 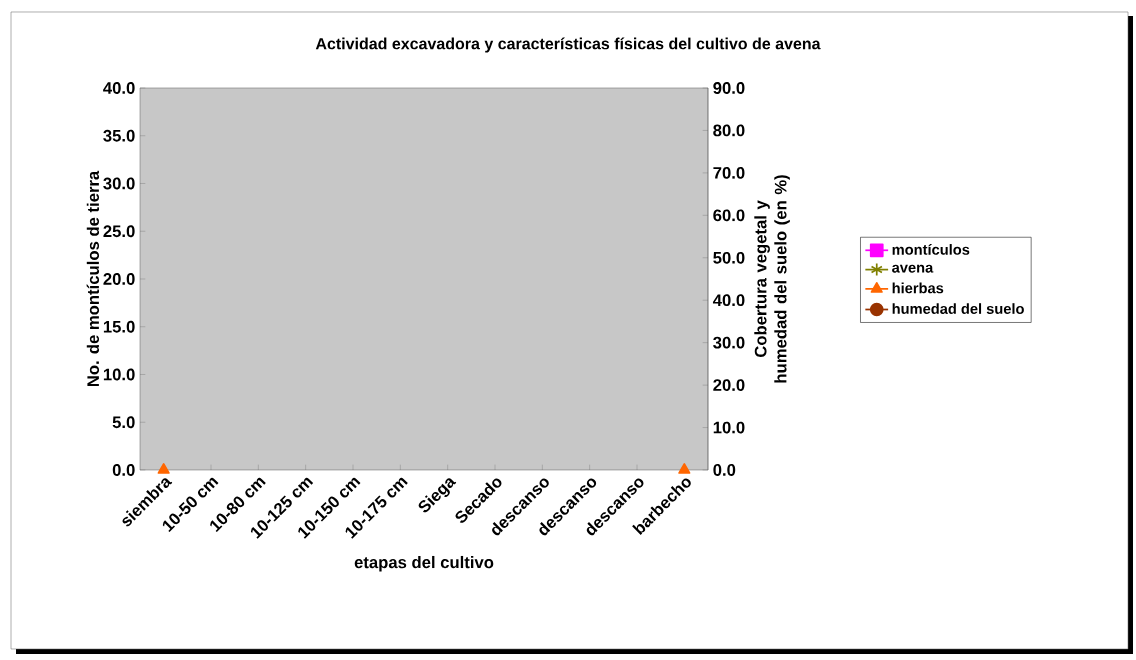 I want to click on y-tick-label: 35.0, so click(x=119, y=135).